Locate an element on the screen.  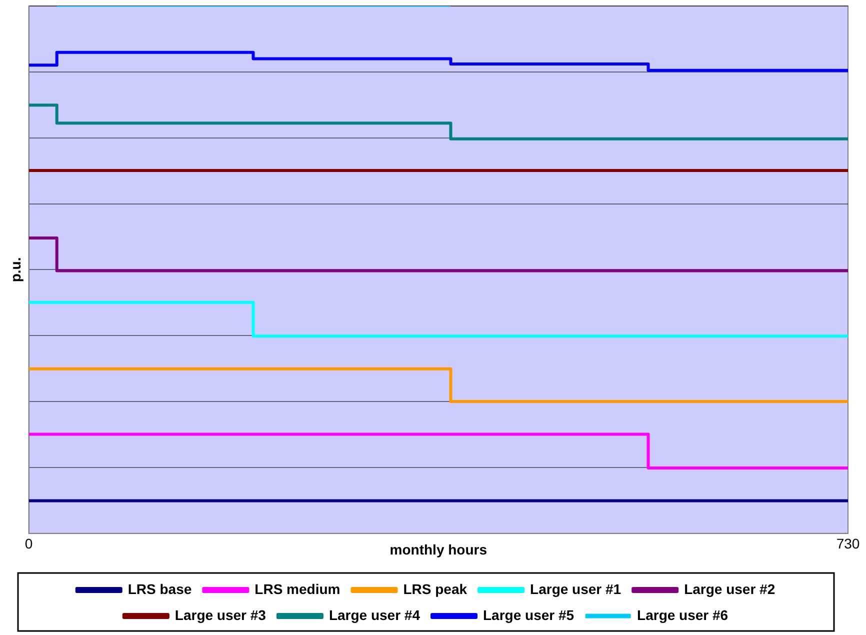
legend-label: Large user #3 is located at coordinates (220, 614).